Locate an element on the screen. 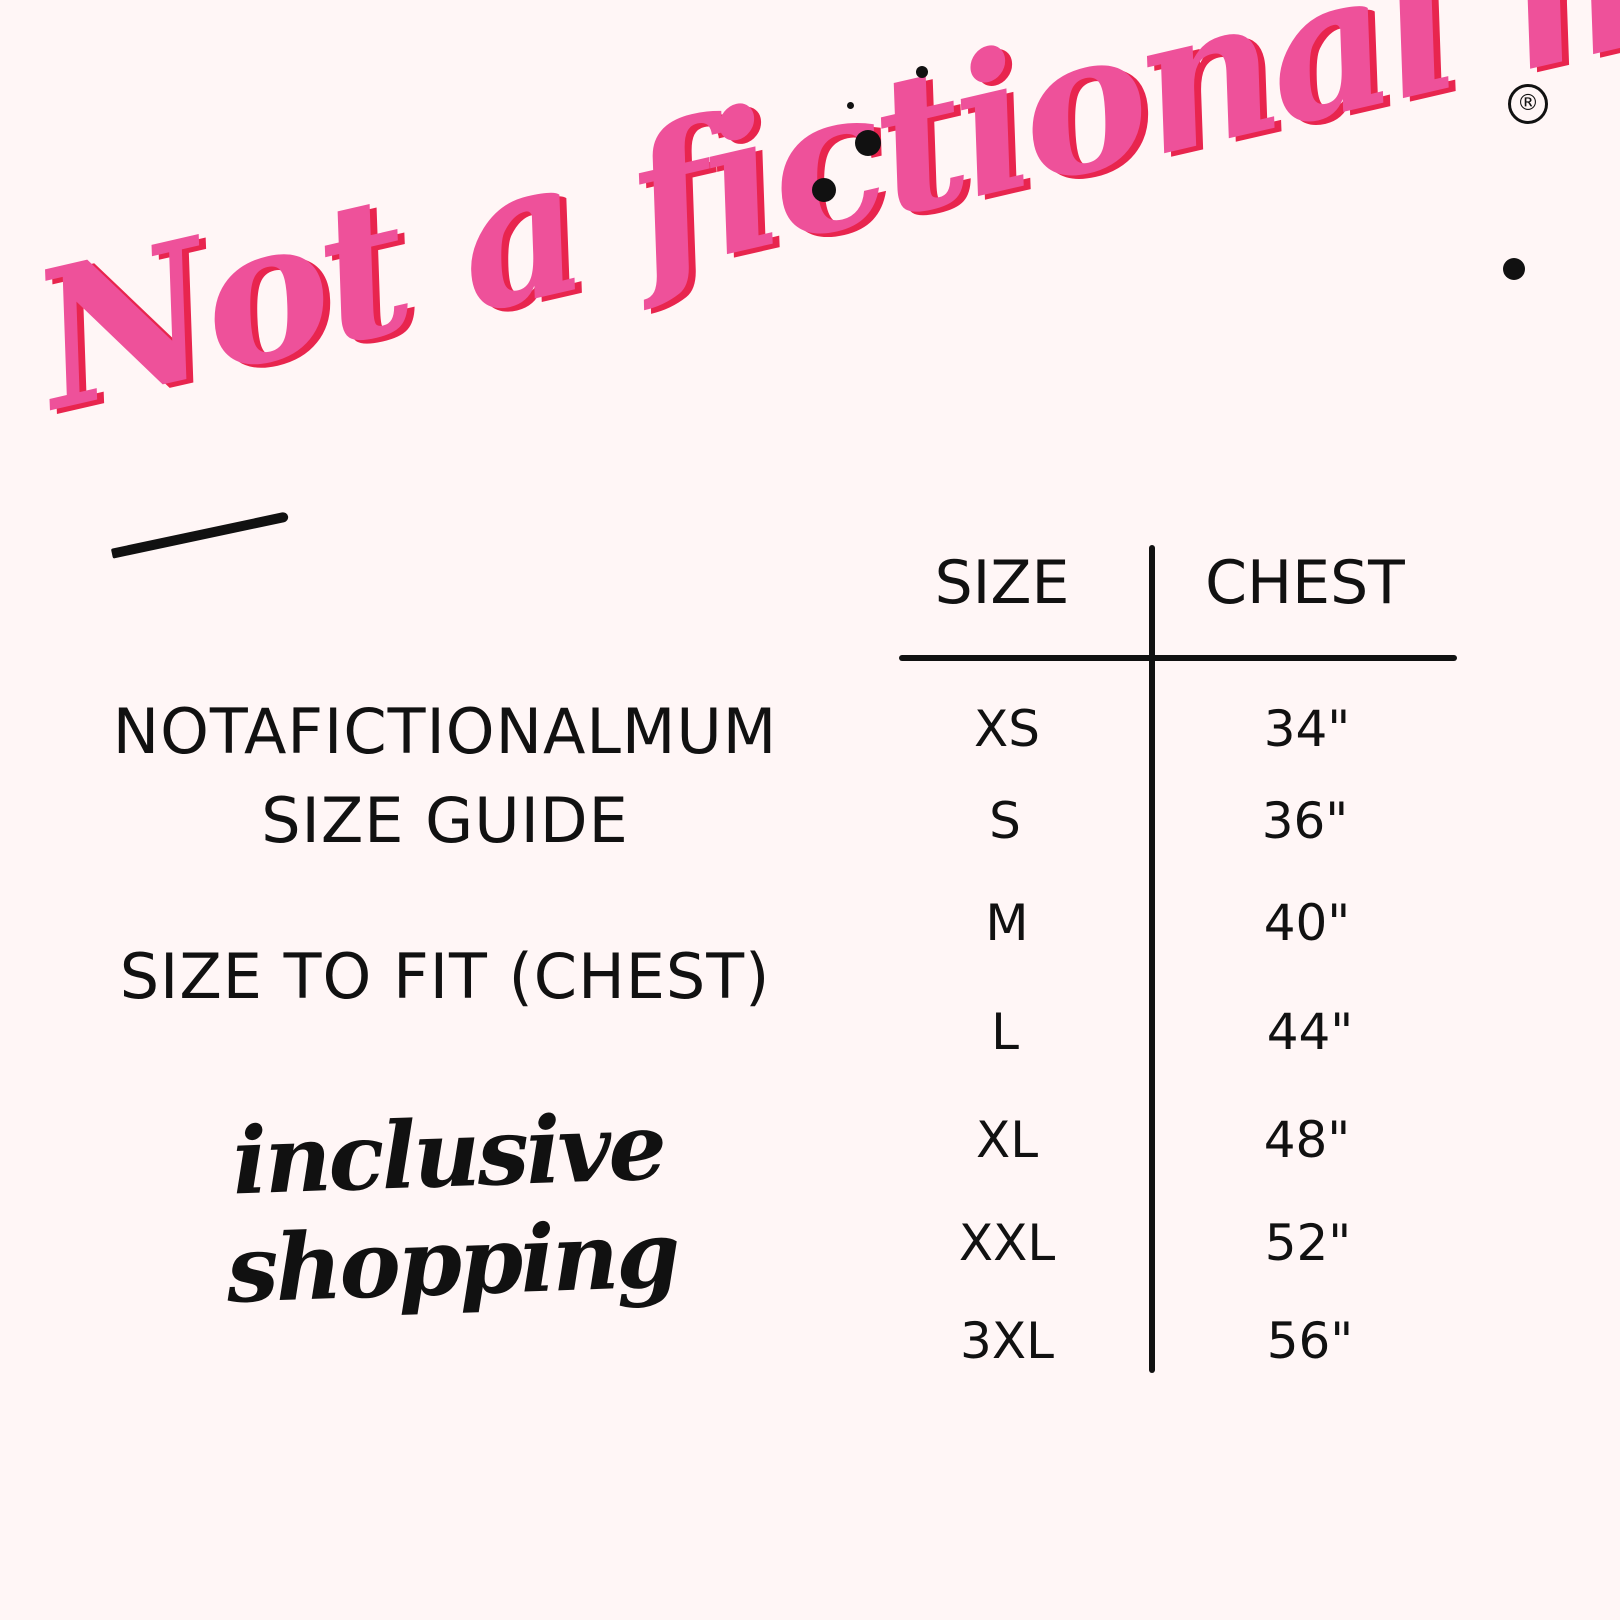 This screenshot has width=1620, height=1620. registered-mark: ® is located at coordinates (1528, 104).